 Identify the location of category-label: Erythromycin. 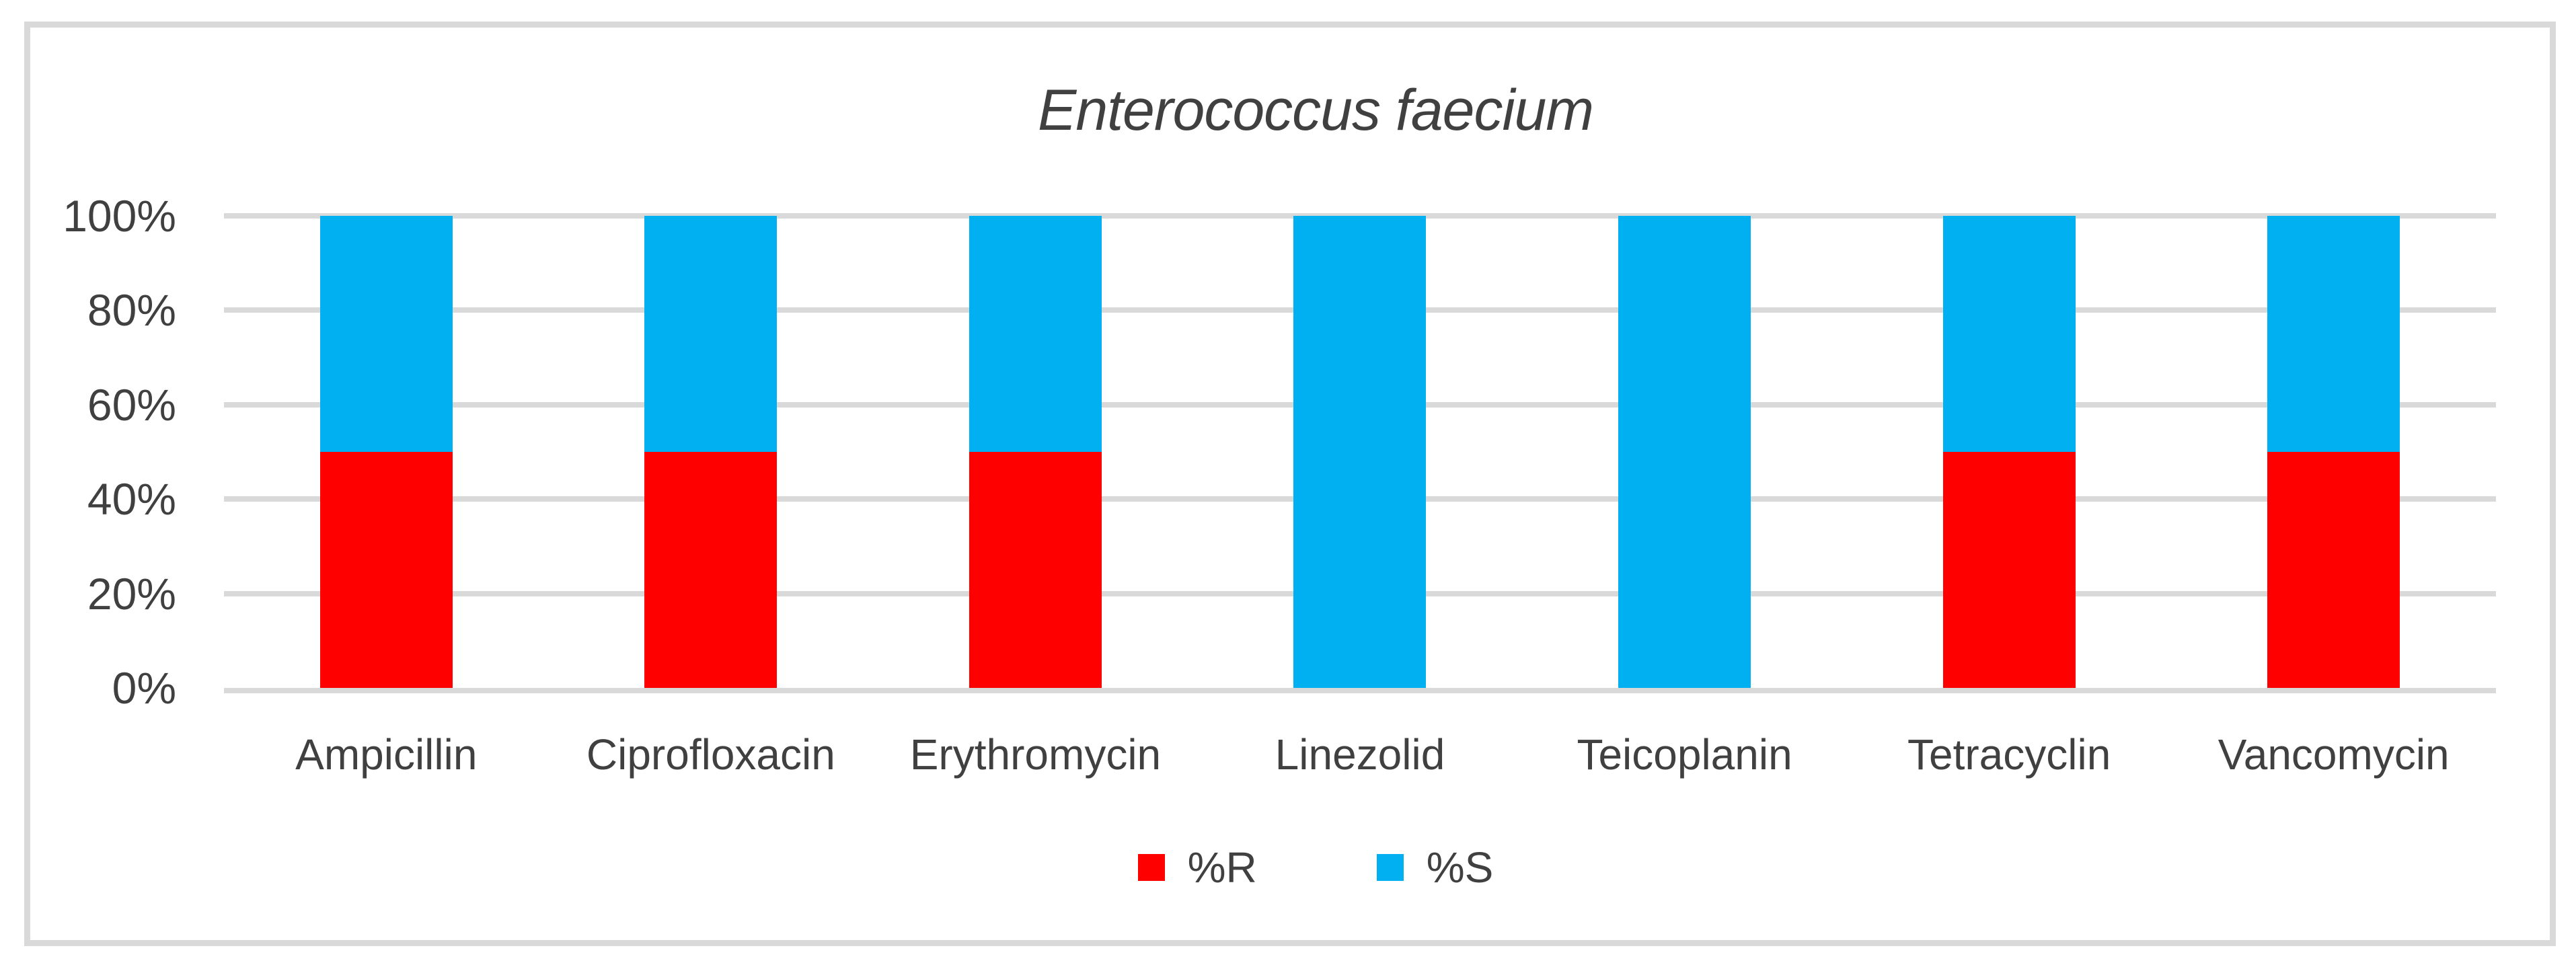
(1035, 754).